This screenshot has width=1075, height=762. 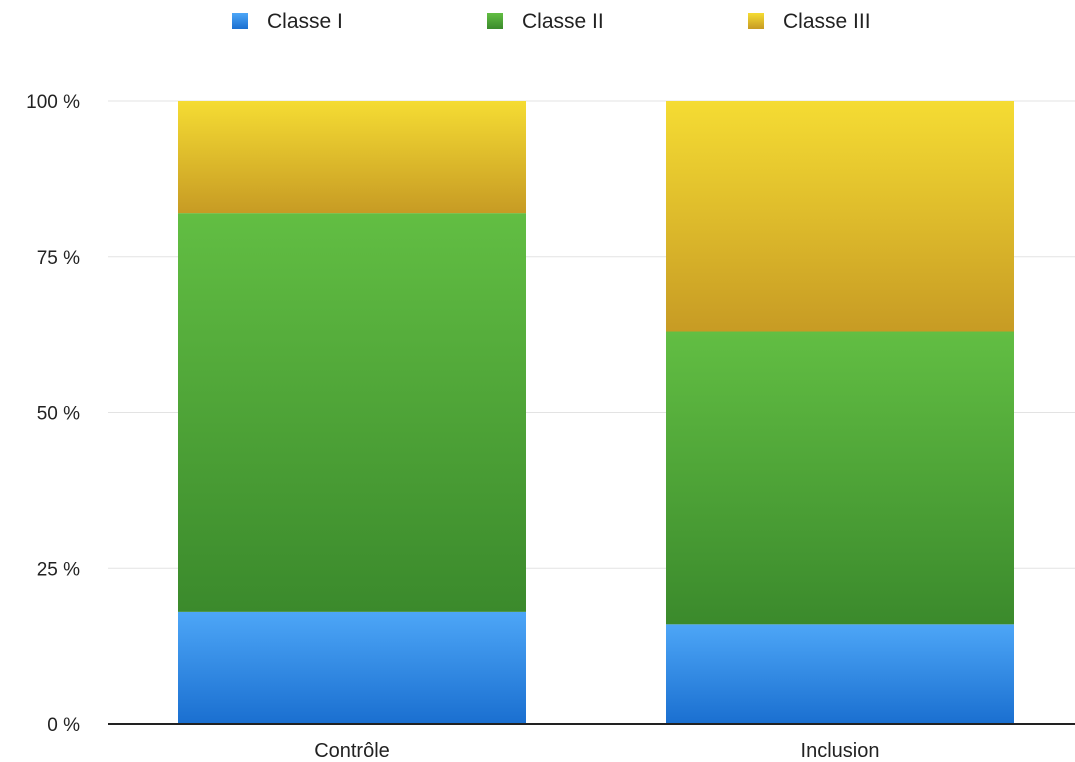 I want to click on legend: Classe I Classe II Classe III, so click(x=551, y=21).